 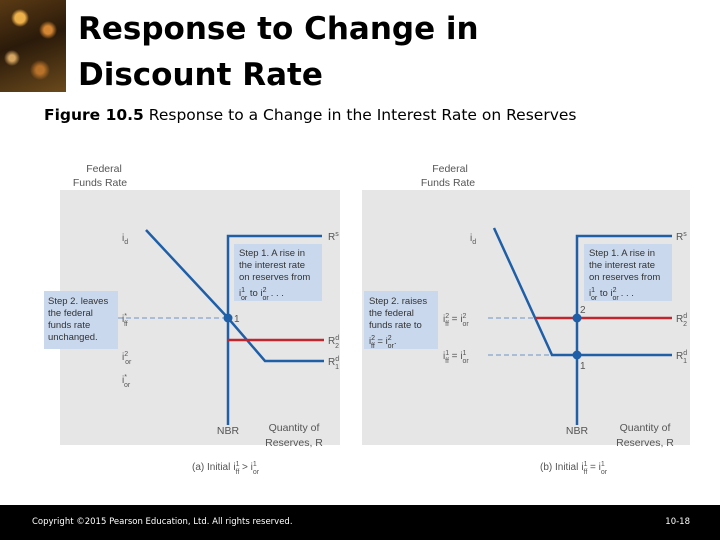 I want to click on panel-a-step1-box, so click(x=278, y=272).